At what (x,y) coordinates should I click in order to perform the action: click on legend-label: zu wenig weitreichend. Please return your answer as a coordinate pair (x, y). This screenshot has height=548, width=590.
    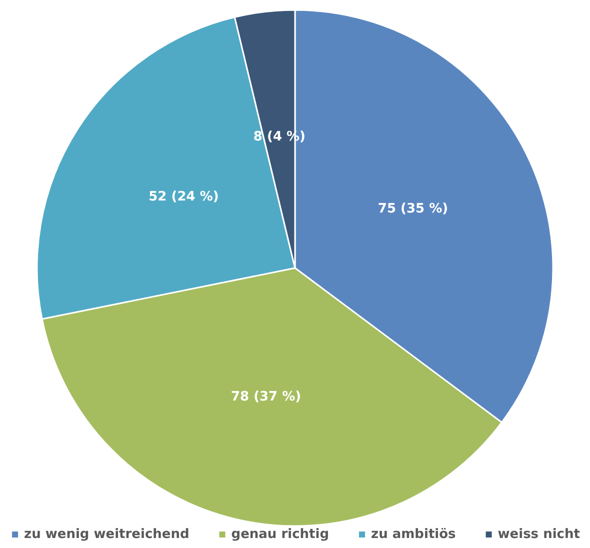
    Looking at the image, I should click on (107, 534).